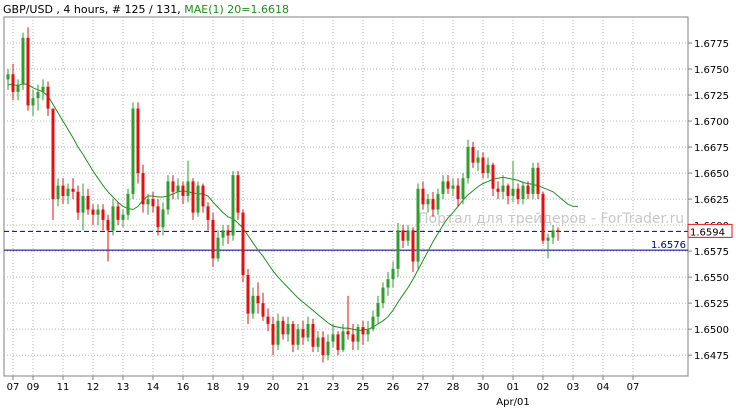 The width and height of the screenshot is (736, 416). I want to click on x-tick-label: 07, so click(633, 387).